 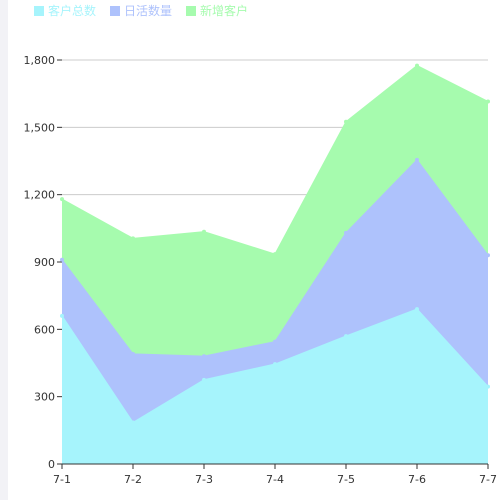 I want to click on legend-swatch-total-customers, so click(x=39, y=11).